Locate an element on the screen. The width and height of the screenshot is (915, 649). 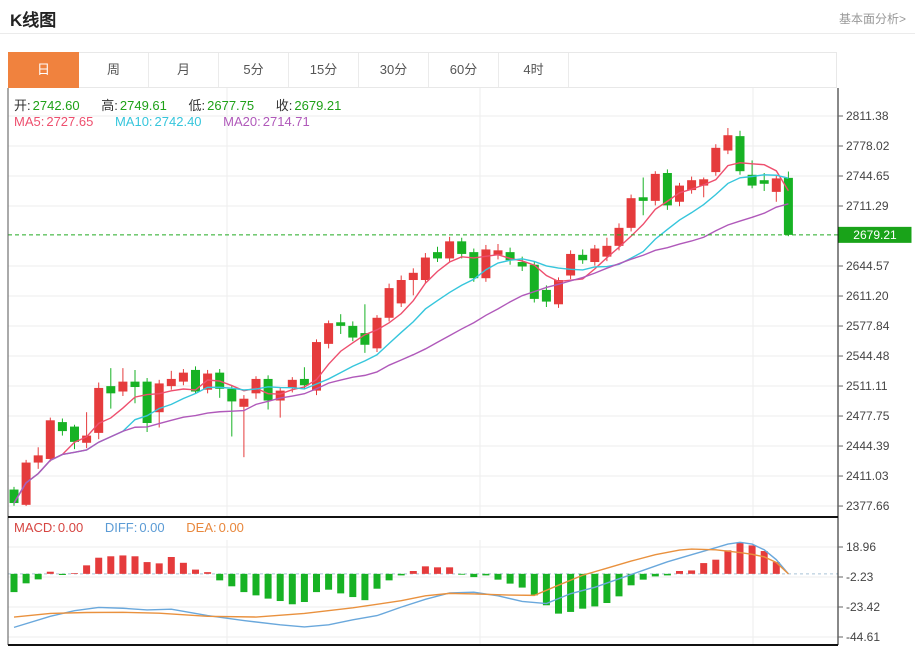
svg-text: 2444.39 is located at coordinates (868, 446).